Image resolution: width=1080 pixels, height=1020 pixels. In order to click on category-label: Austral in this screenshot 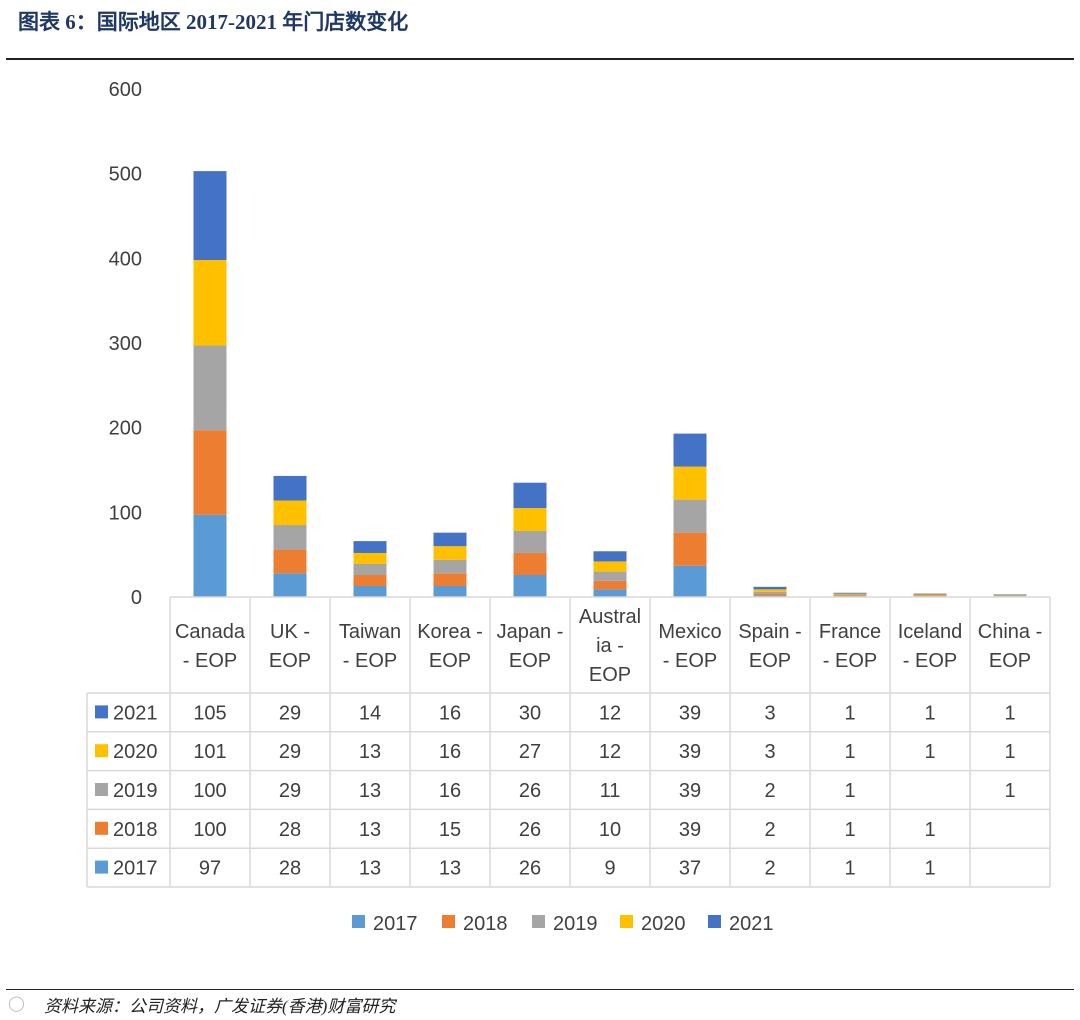, I will do `click(610, 617)`.